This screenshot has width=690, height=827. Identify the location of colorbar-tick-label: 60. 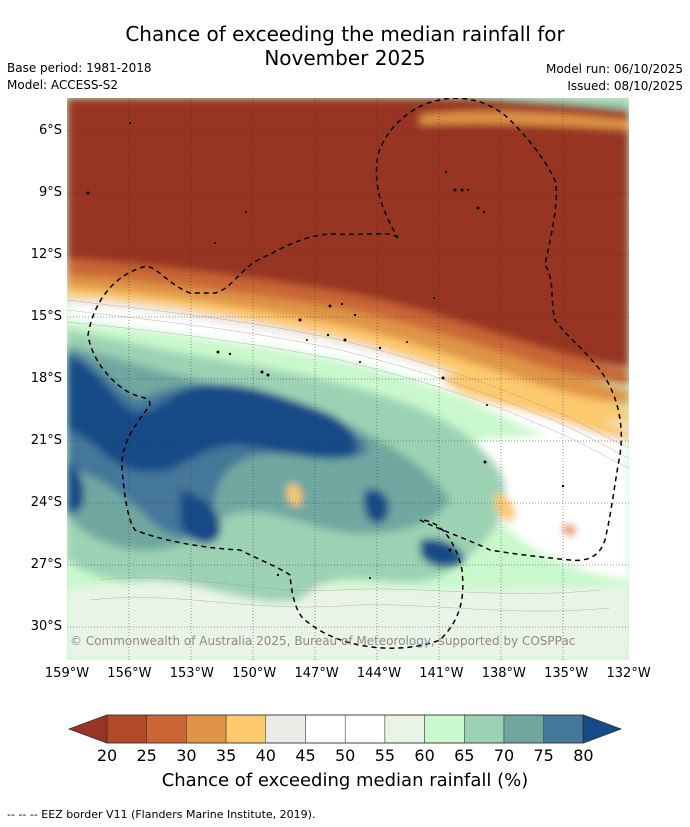
(424, 755).